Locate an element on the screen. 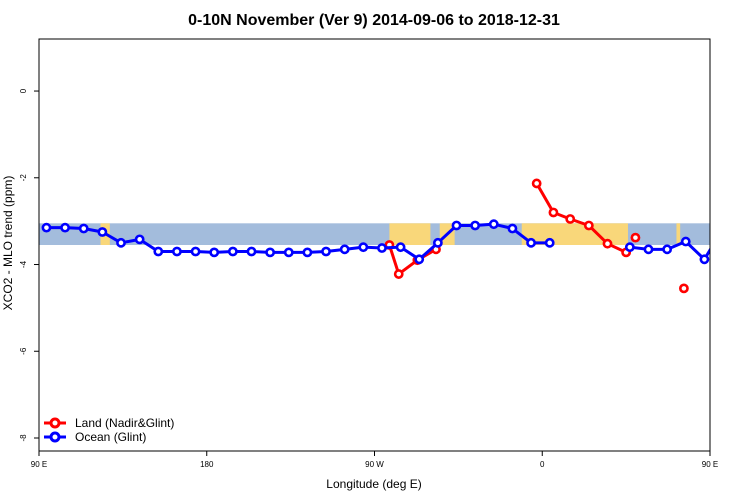 This screenshot has width=750, height=500. legend-ocean-label: Ocean (Glint) is located at coordinates (110, 437).